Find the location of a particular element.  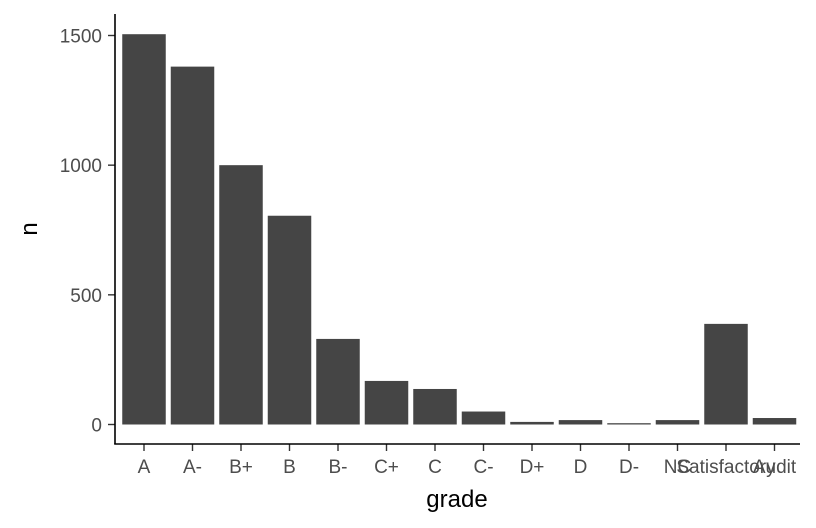

bar-b is located at coordinates (289, 320).